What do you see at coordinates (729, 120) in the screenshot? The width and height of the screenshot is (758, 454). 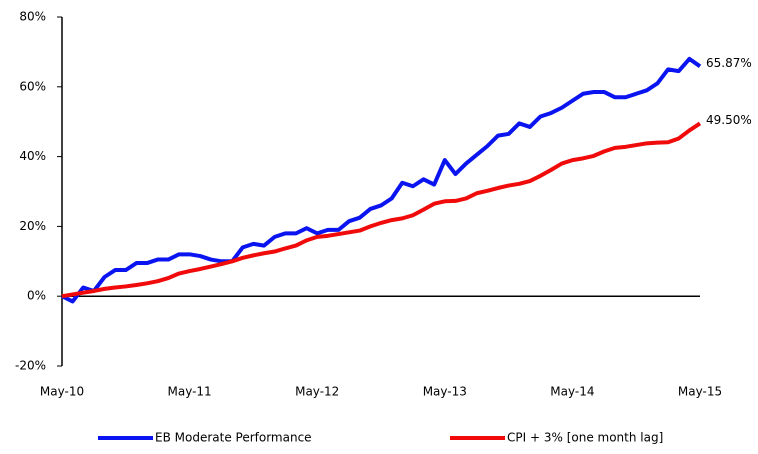 I see `data-label: 49.50%` at bounding box center [729, 120].